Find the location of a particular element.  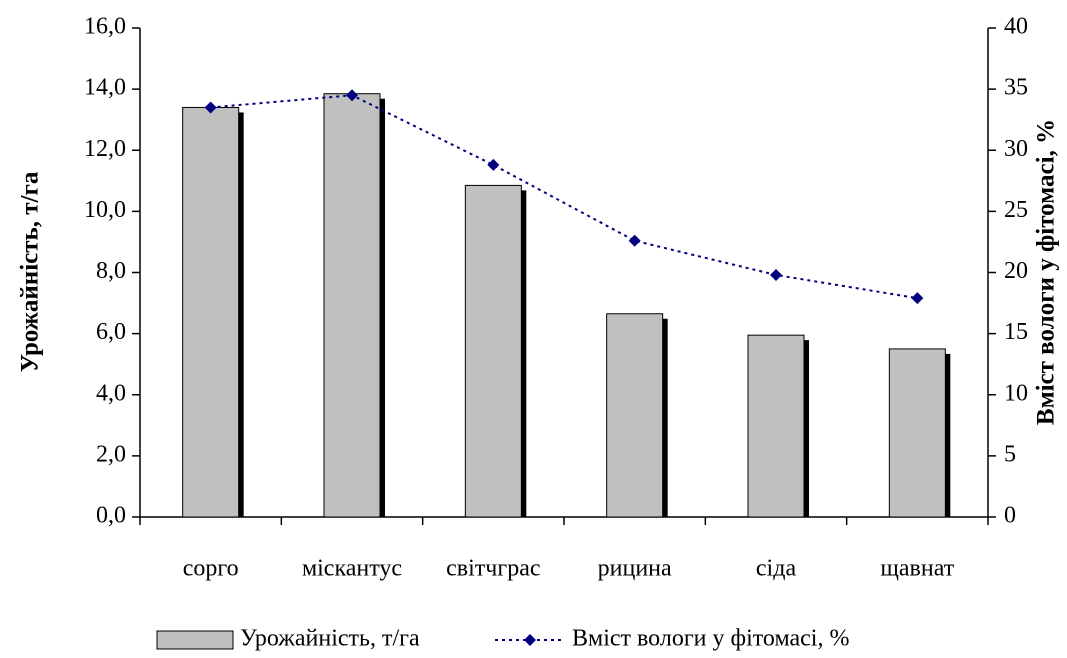

y2-tick-label: 25 is located at coordinates (1016, 210).